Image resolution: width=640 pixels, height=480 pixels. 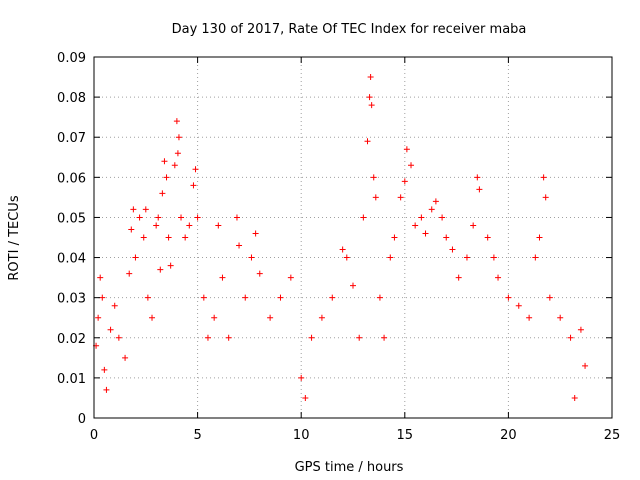 What do you see at coordinates (612, 435) in the screenshot?
I see `x-tick-label: 25` at bounding box center [612, 435].